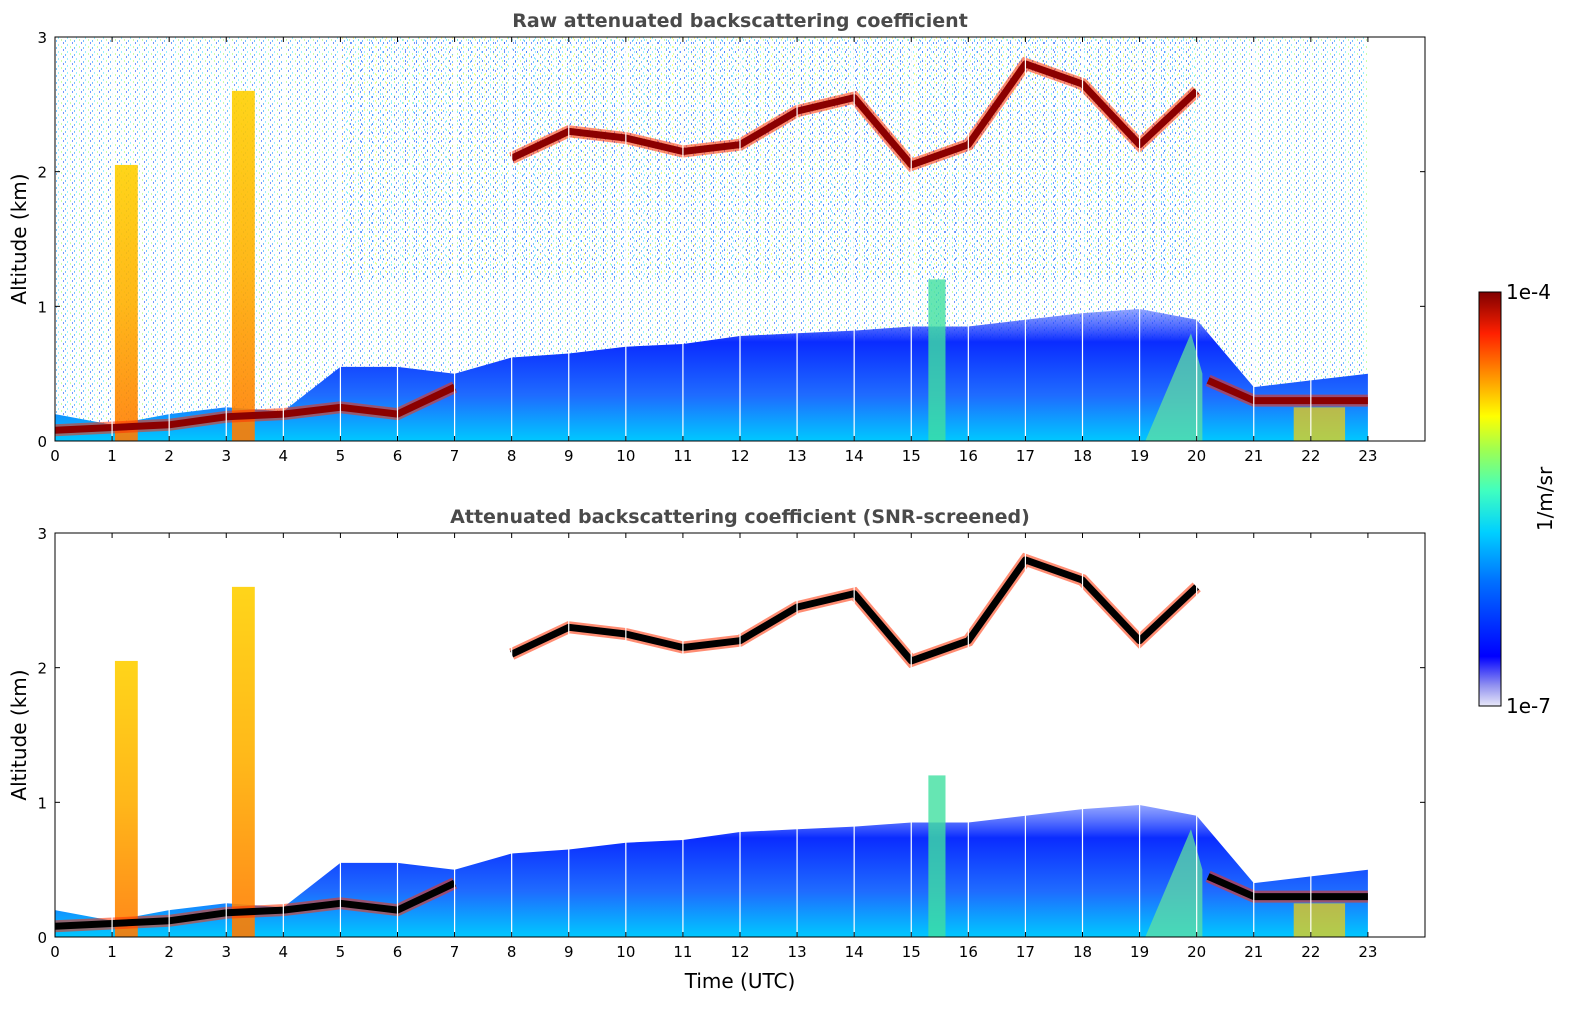 This screenshot has width=1595, height=1020. I want to click on x-axis-label: Time (UTC), so click(740, 981).